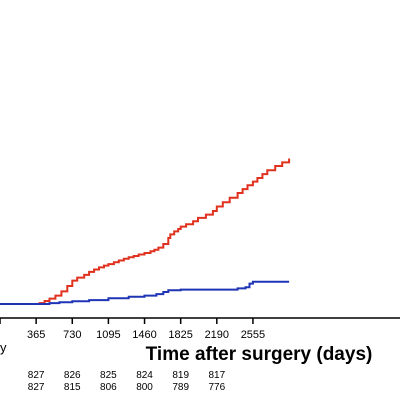  I want to click on x-tick-label: 365, so click(36, 335).